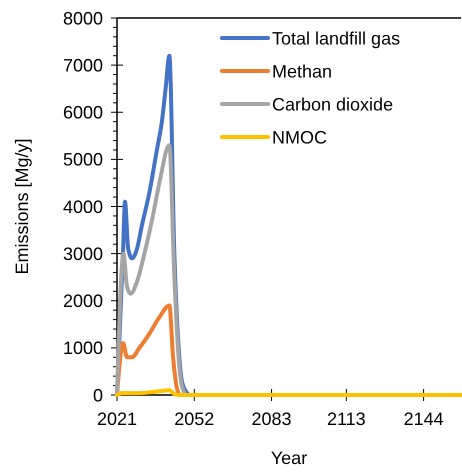  I want to click on legend-label: Carbon dioxide, so click(333, 104).